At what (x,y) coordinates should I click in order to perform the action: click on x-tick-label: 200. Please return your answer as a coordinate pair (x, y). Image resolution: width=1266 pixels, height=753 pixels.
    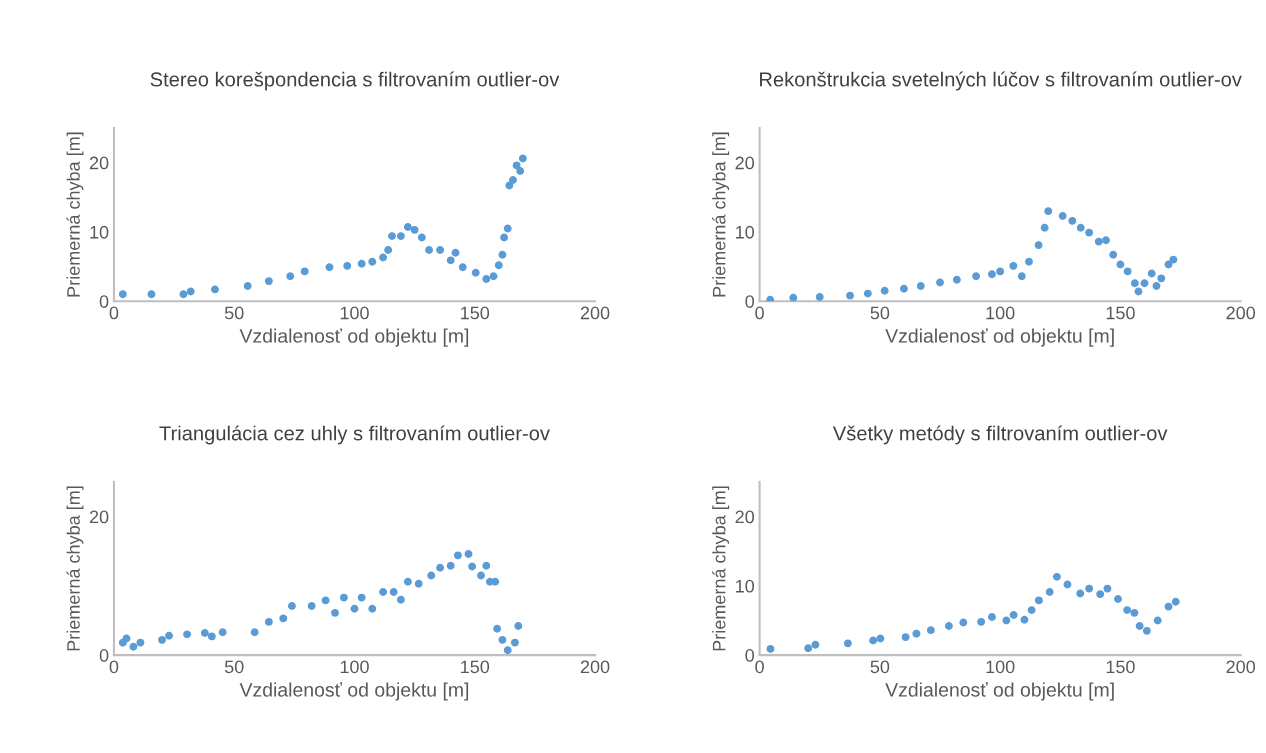
    Looking at the image, I should click on (1241, 313).